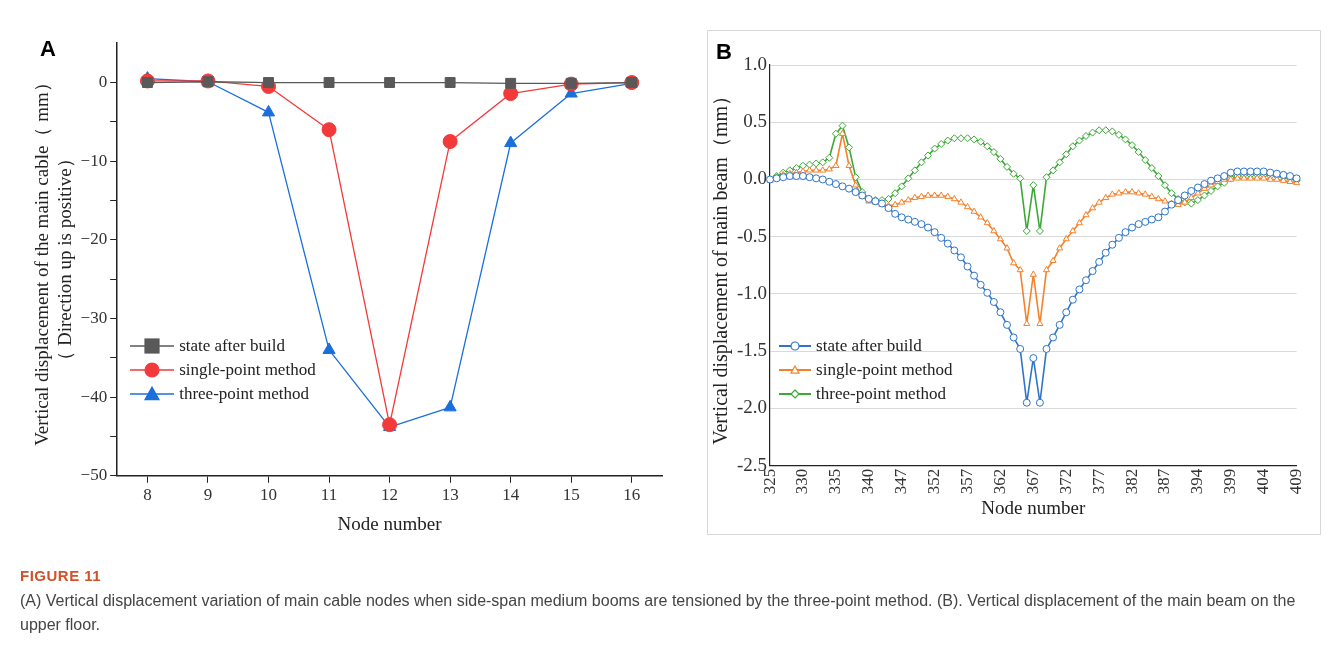 Image resolution: width=1333 pixels, height=653 pixels. Describe the element at coordinates (1098, 481) in the screenshot. I see `x-tick-label: 377` at that location.